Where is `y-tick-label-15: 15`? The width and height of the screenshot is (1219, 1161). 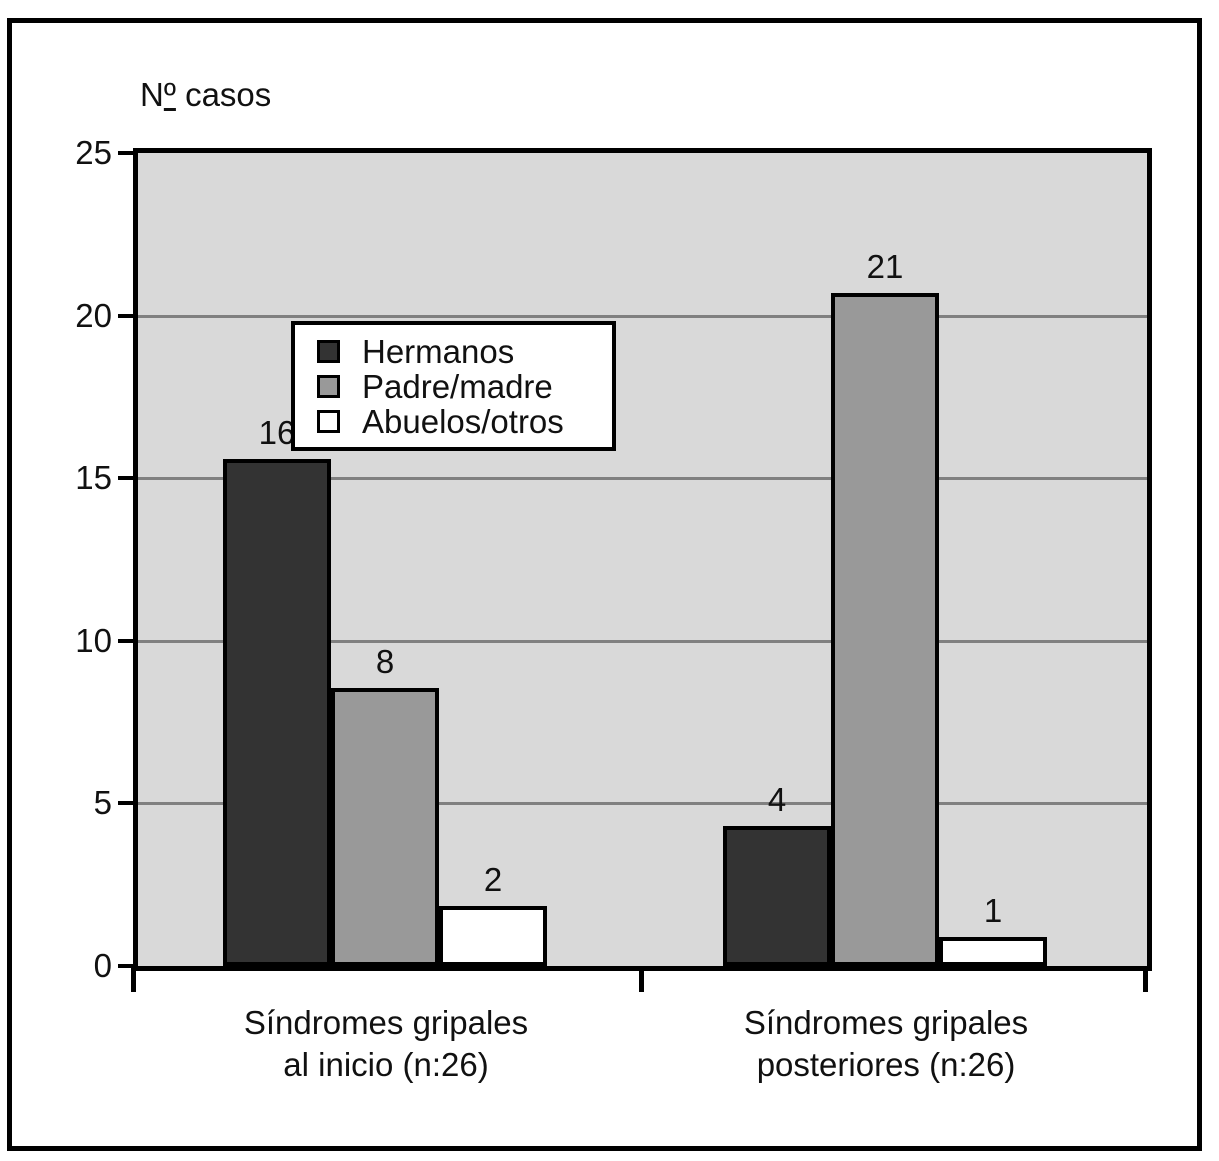 y-tick-label-15: 15 is located at coordinates (93, 477).